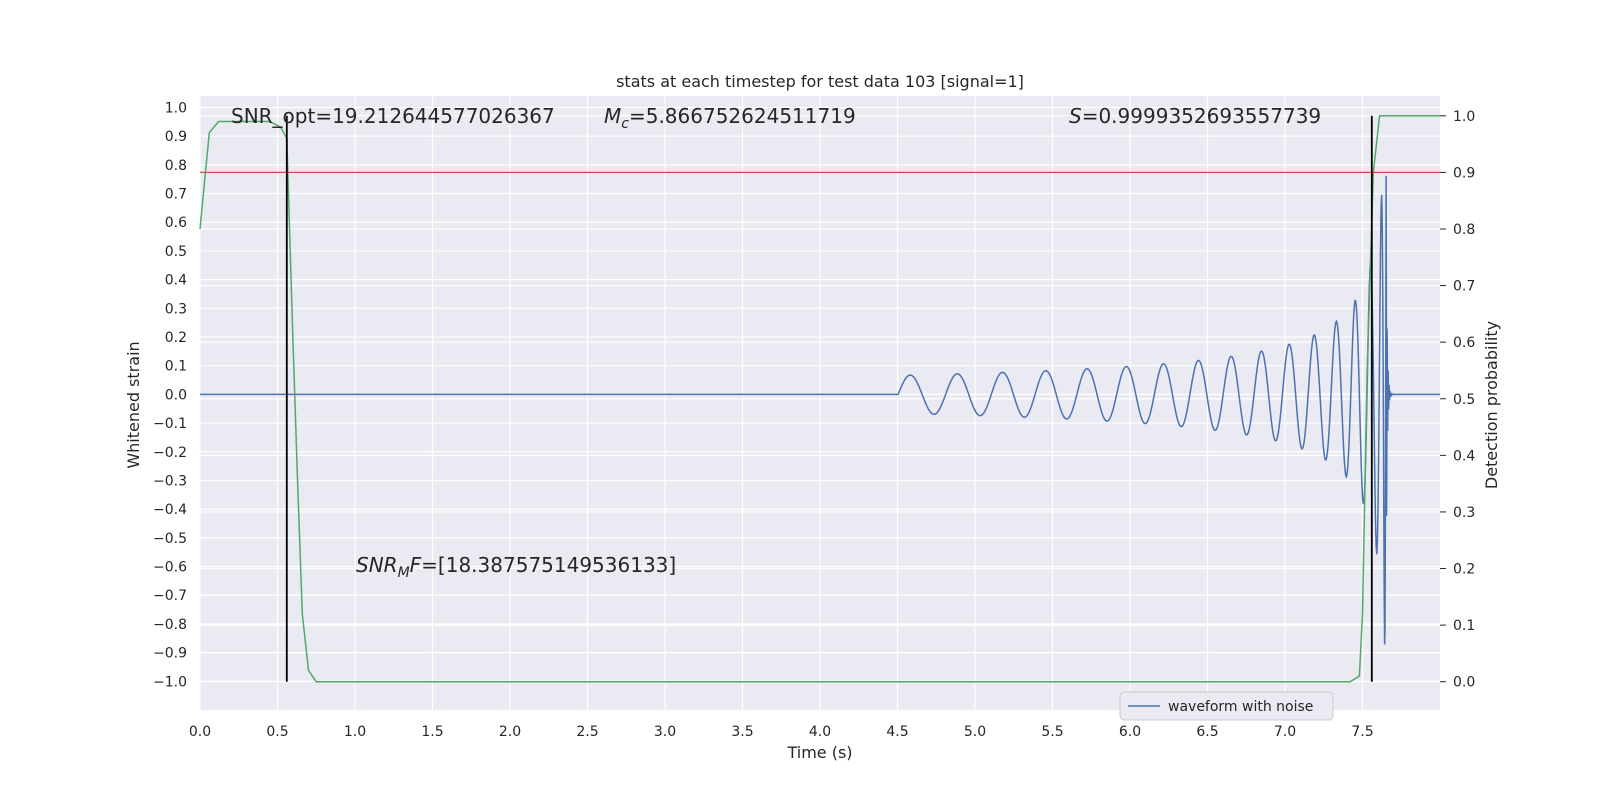 The width and height of the screenshot is (1600, 800). Describe the element at coordinates (176, 338) in the screenshot. I see `y-left-tick-label: 0.2` at that location.